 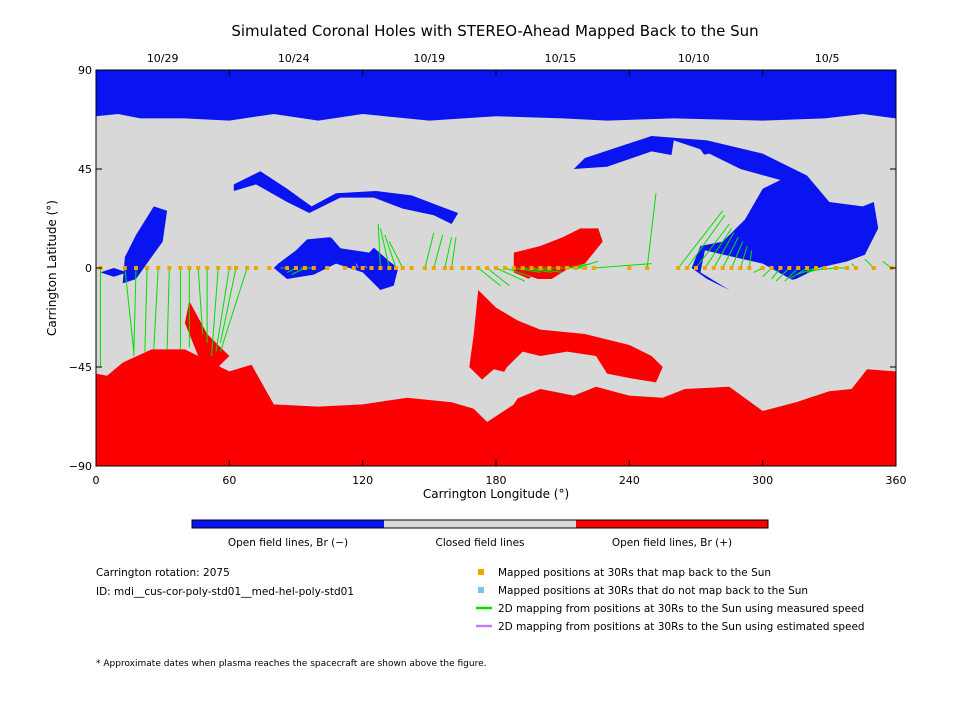 I want to click on y-tick-label-1: 45, so click(x=85, y=169).